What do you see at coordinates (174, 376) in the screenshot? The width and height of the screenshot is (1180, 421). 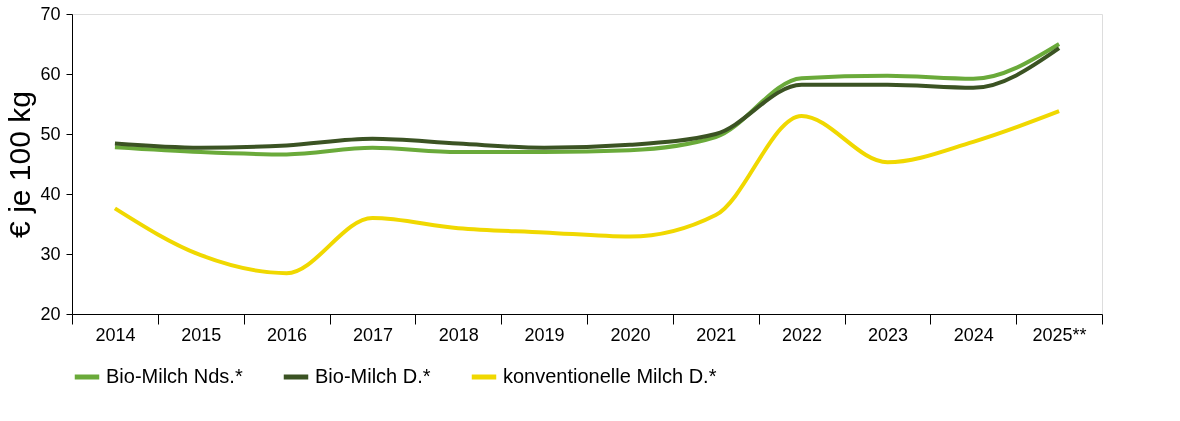 I see `legend-label: Bio-Milch Nds.*` at bounding box center [174, 376].